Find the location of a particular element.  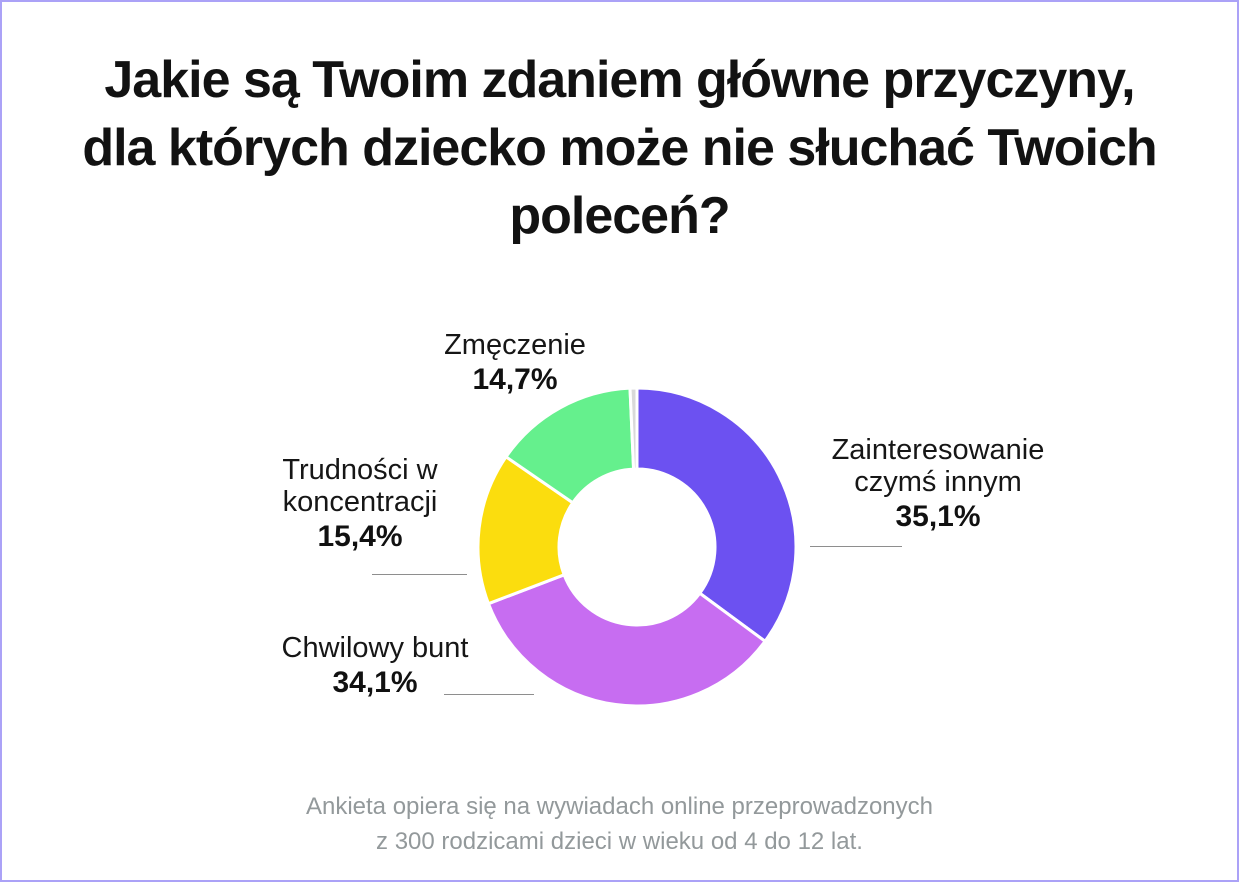

slice-percent: 34,1% is located at coordinates (375, 682).